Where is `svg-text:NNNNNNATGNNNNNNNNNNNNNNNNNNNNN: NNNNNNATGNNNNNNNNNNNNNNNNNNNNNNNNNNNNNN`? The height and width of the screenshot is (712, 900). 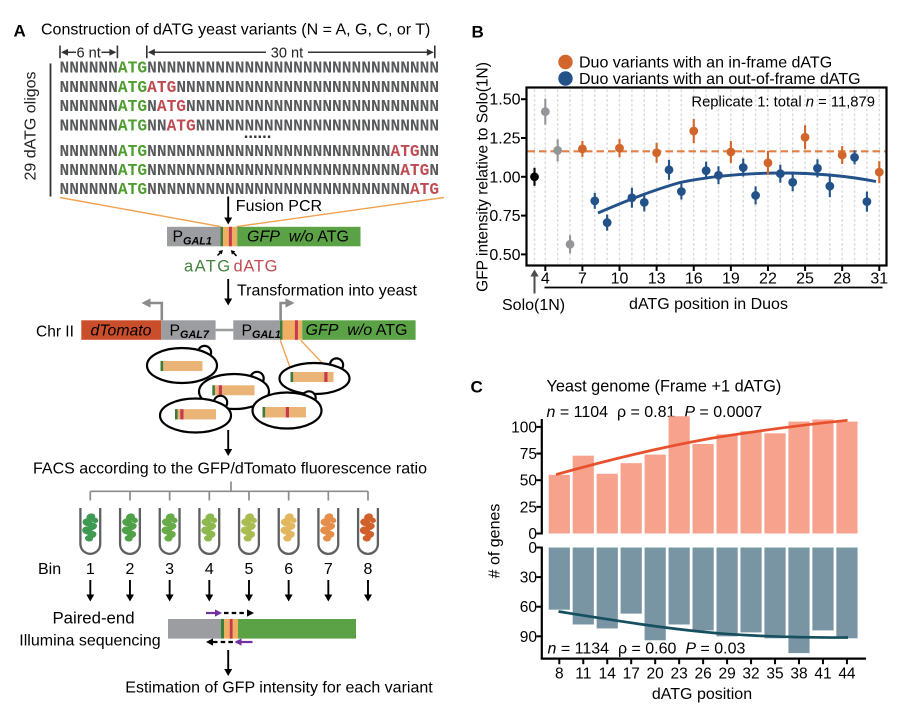
svg-text:NNNNNNATGNNNNNNNNNNNNNNNNNNNNN: NNNNNNATGNNNNNNNNNNNNNNNNNNNNNNNNNNNNNN is located at coordinates (250, 69).